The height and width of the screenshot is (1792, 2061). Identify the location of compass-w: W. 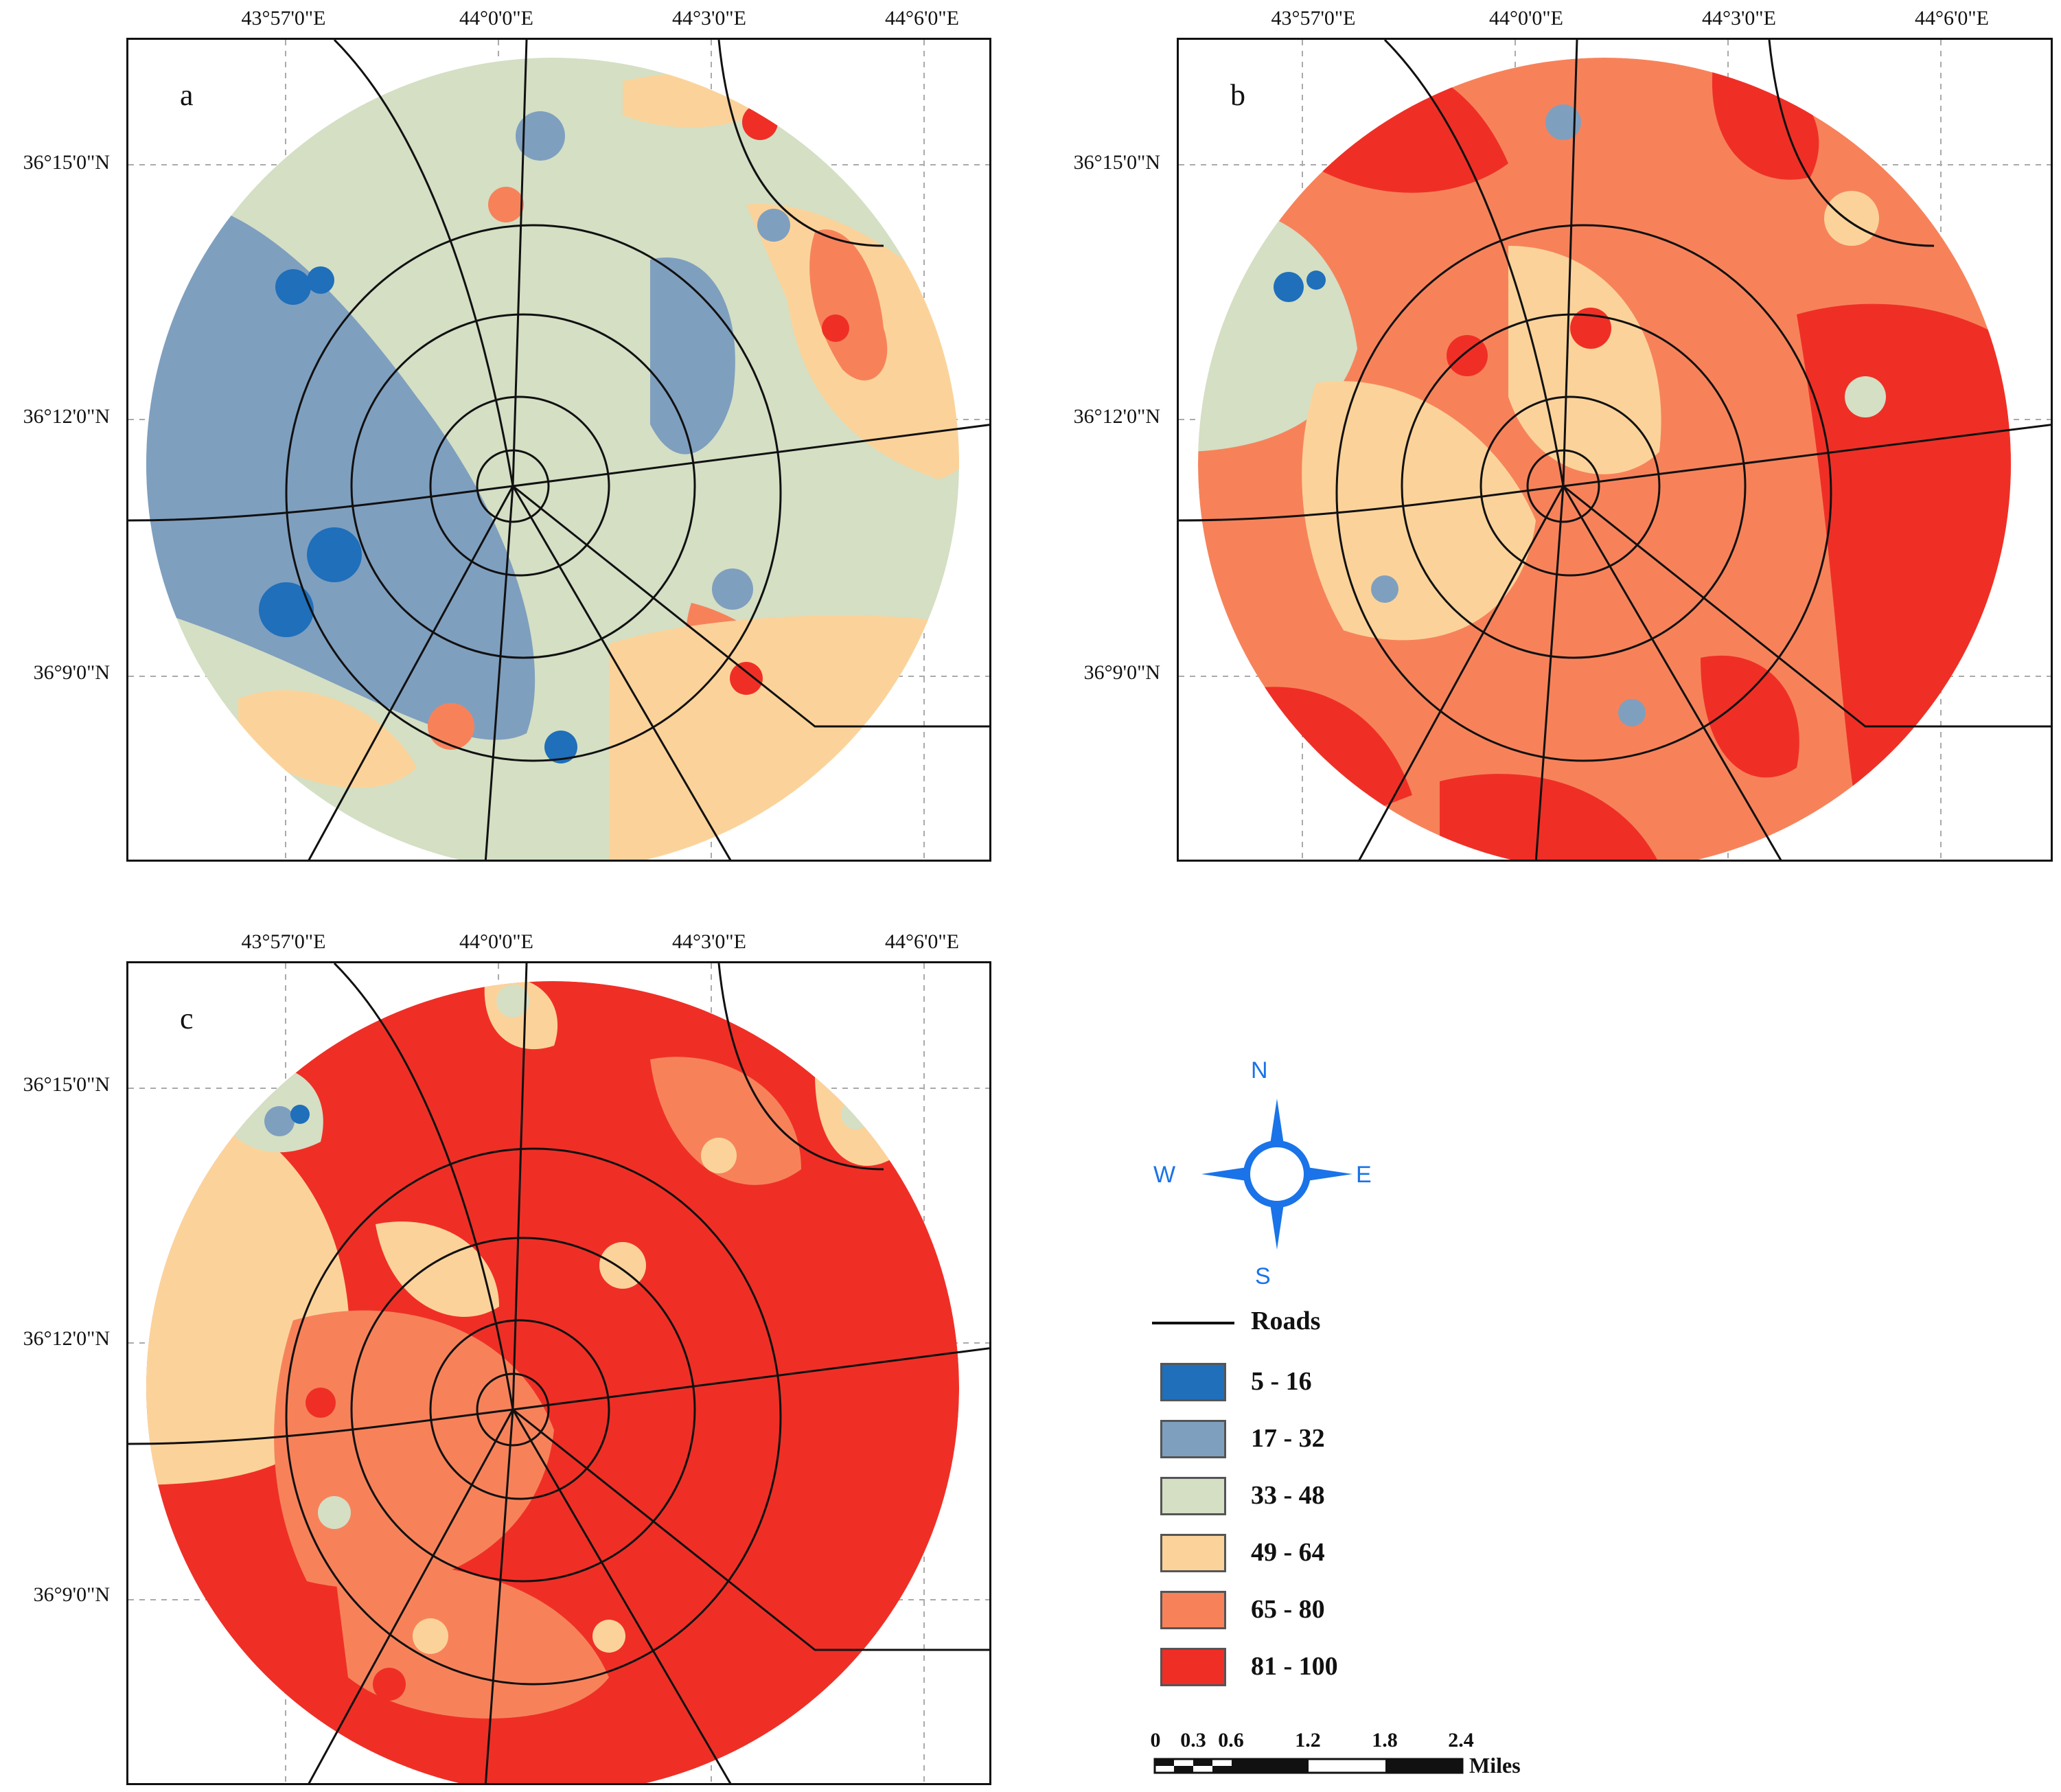
(1164, 1175).